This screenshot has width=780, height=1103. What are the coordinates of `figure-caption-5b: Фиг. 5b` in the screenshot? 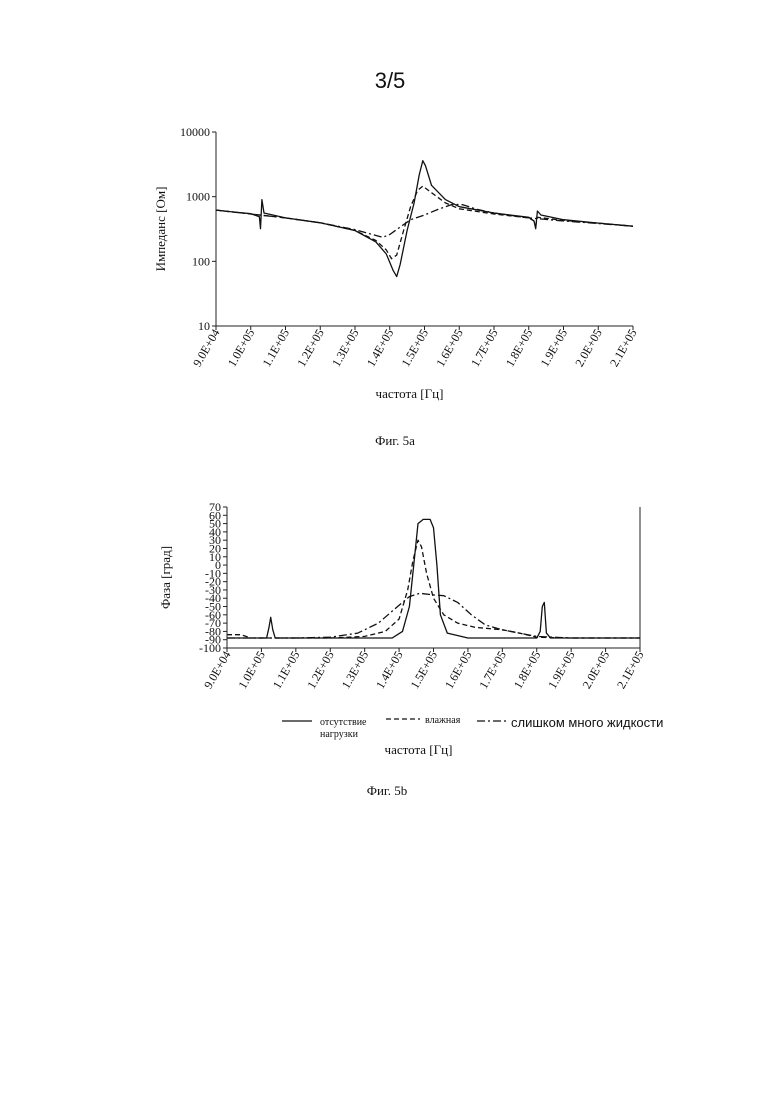 It's located at (388, 791).